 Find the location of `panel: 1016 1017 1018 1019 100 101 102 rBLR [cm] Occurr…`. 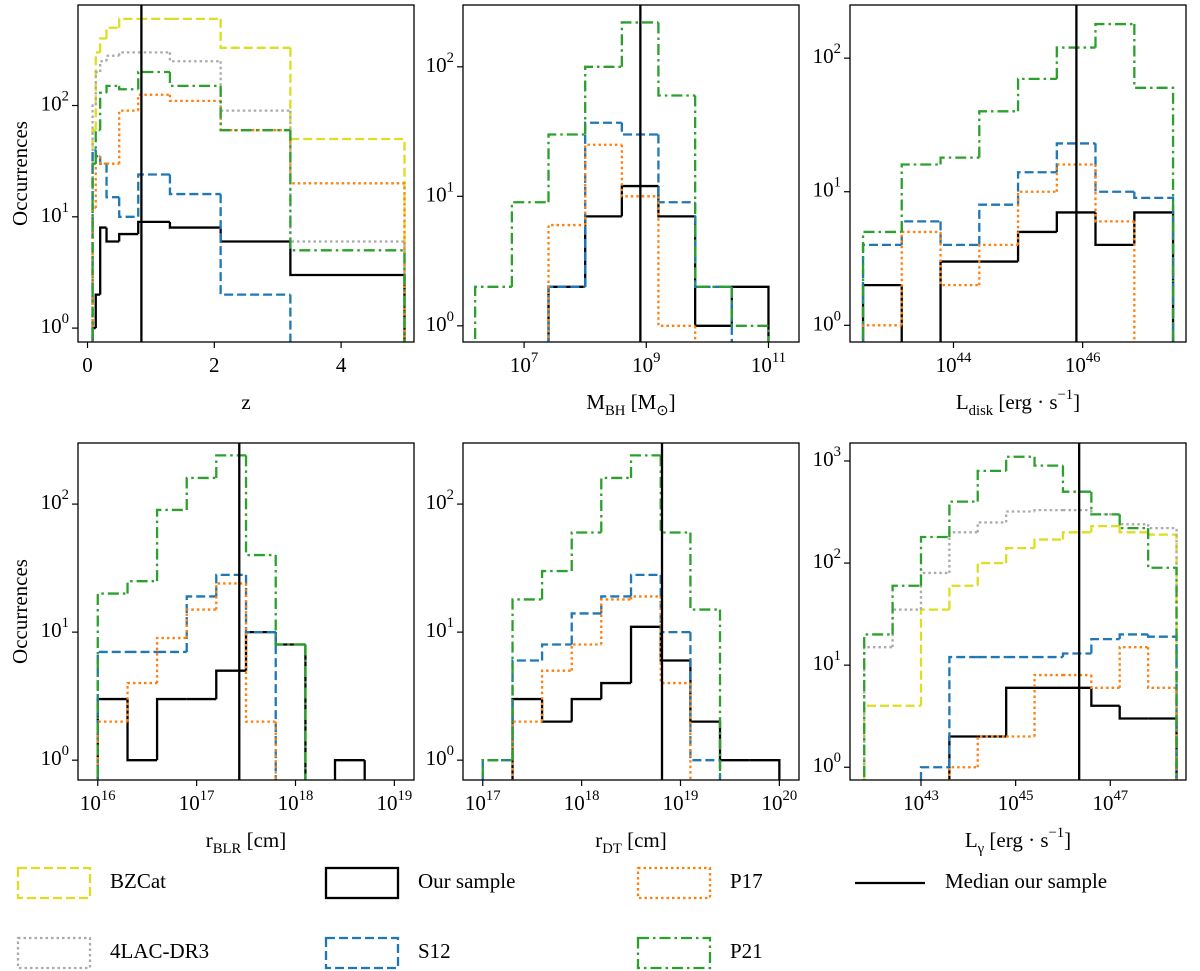

panel: 1016 1017 1018 1019 100 101 102 rBLR [cm] Occurr… is located at coordinates (211, 650).